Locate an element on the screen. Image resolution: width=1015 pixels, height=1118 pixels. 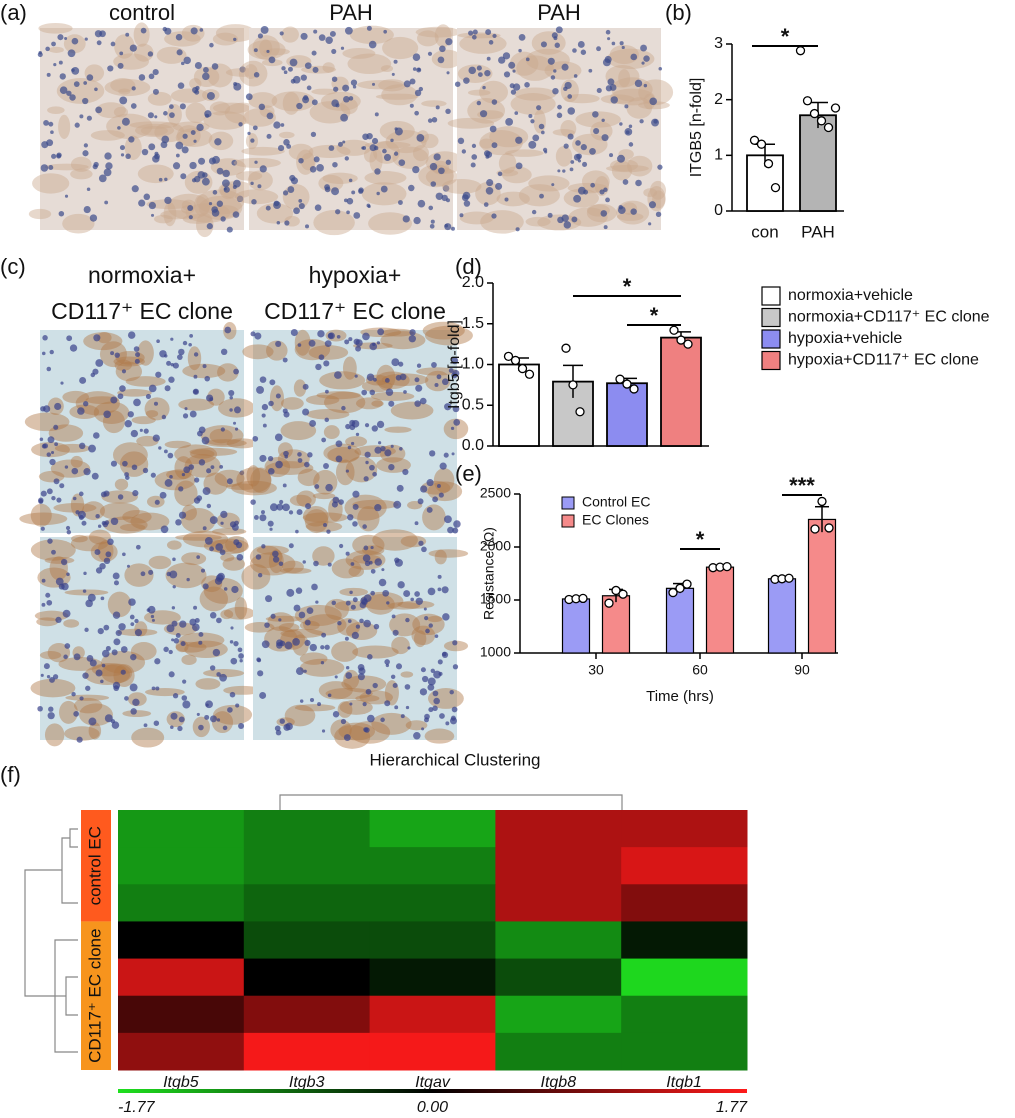
legend-label: normoxia+vehicle is located at coordinates (850, 295).